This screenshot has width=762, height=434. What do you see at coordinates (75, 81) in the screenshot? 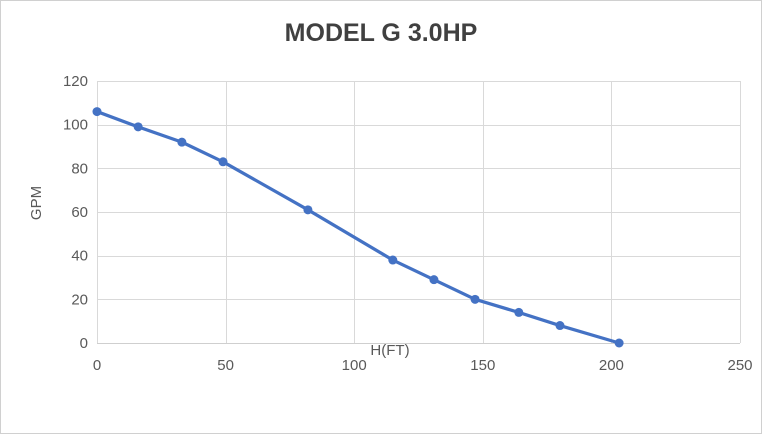
I see `y-tick-label: 120` at bounding box center [75, 81].